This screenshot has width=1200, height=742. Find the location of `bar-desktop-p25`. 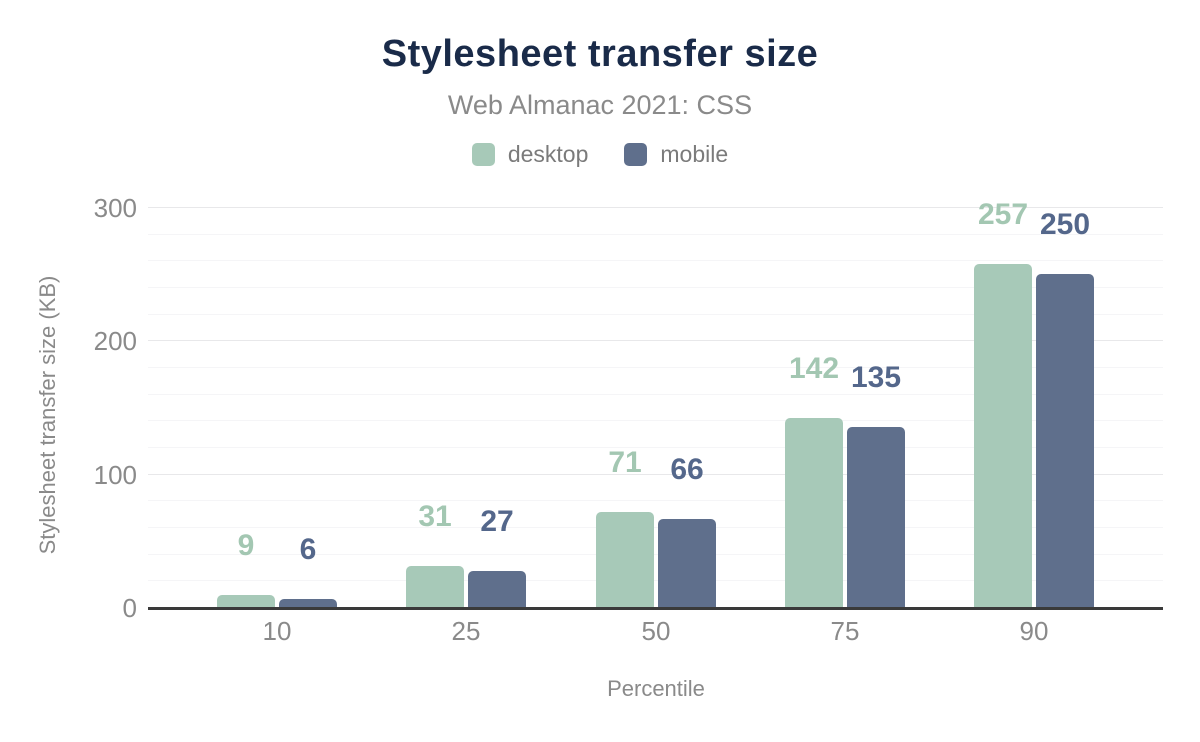

bar-desktop-p25 is located at coordinates (435, 586).